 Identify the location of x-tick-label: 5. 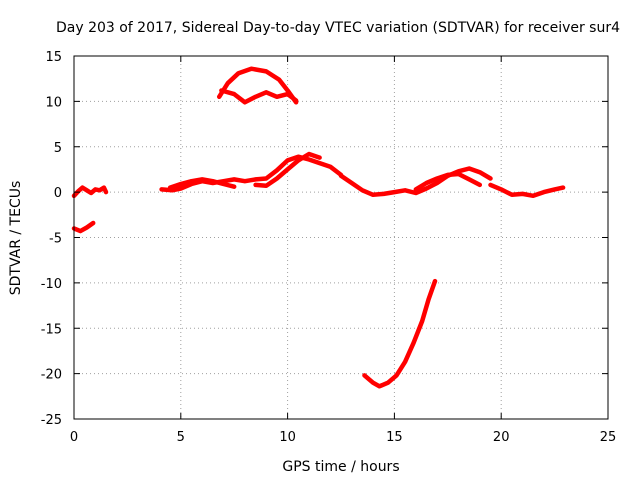
(181, 437).